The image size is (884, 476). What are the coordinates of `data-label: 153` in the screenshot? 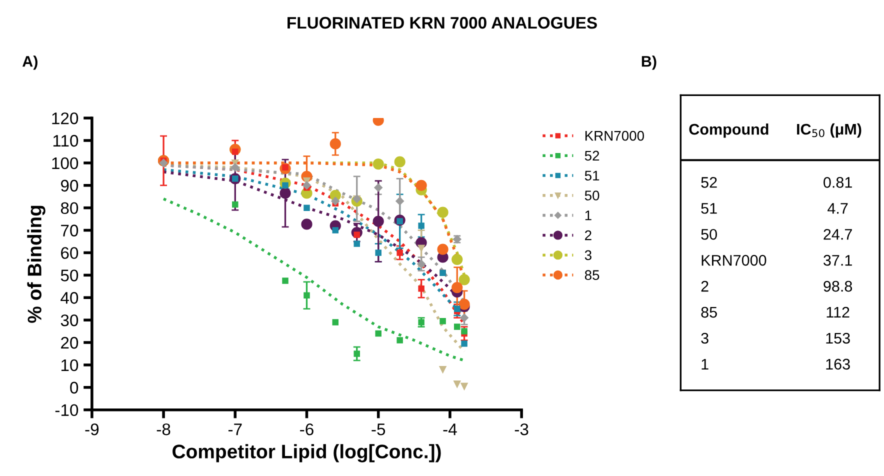 It's located at (838, 338).